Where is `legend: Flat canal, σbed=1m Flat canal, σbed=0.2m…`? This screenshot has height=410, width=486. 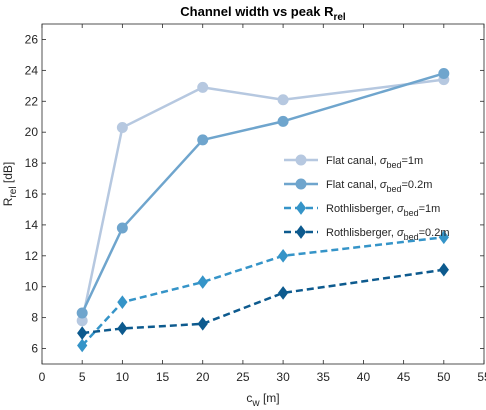
legend: Flat canal, σbed=1m Flat canal, σbed=0.2m… is located at coordinates (367, 198).